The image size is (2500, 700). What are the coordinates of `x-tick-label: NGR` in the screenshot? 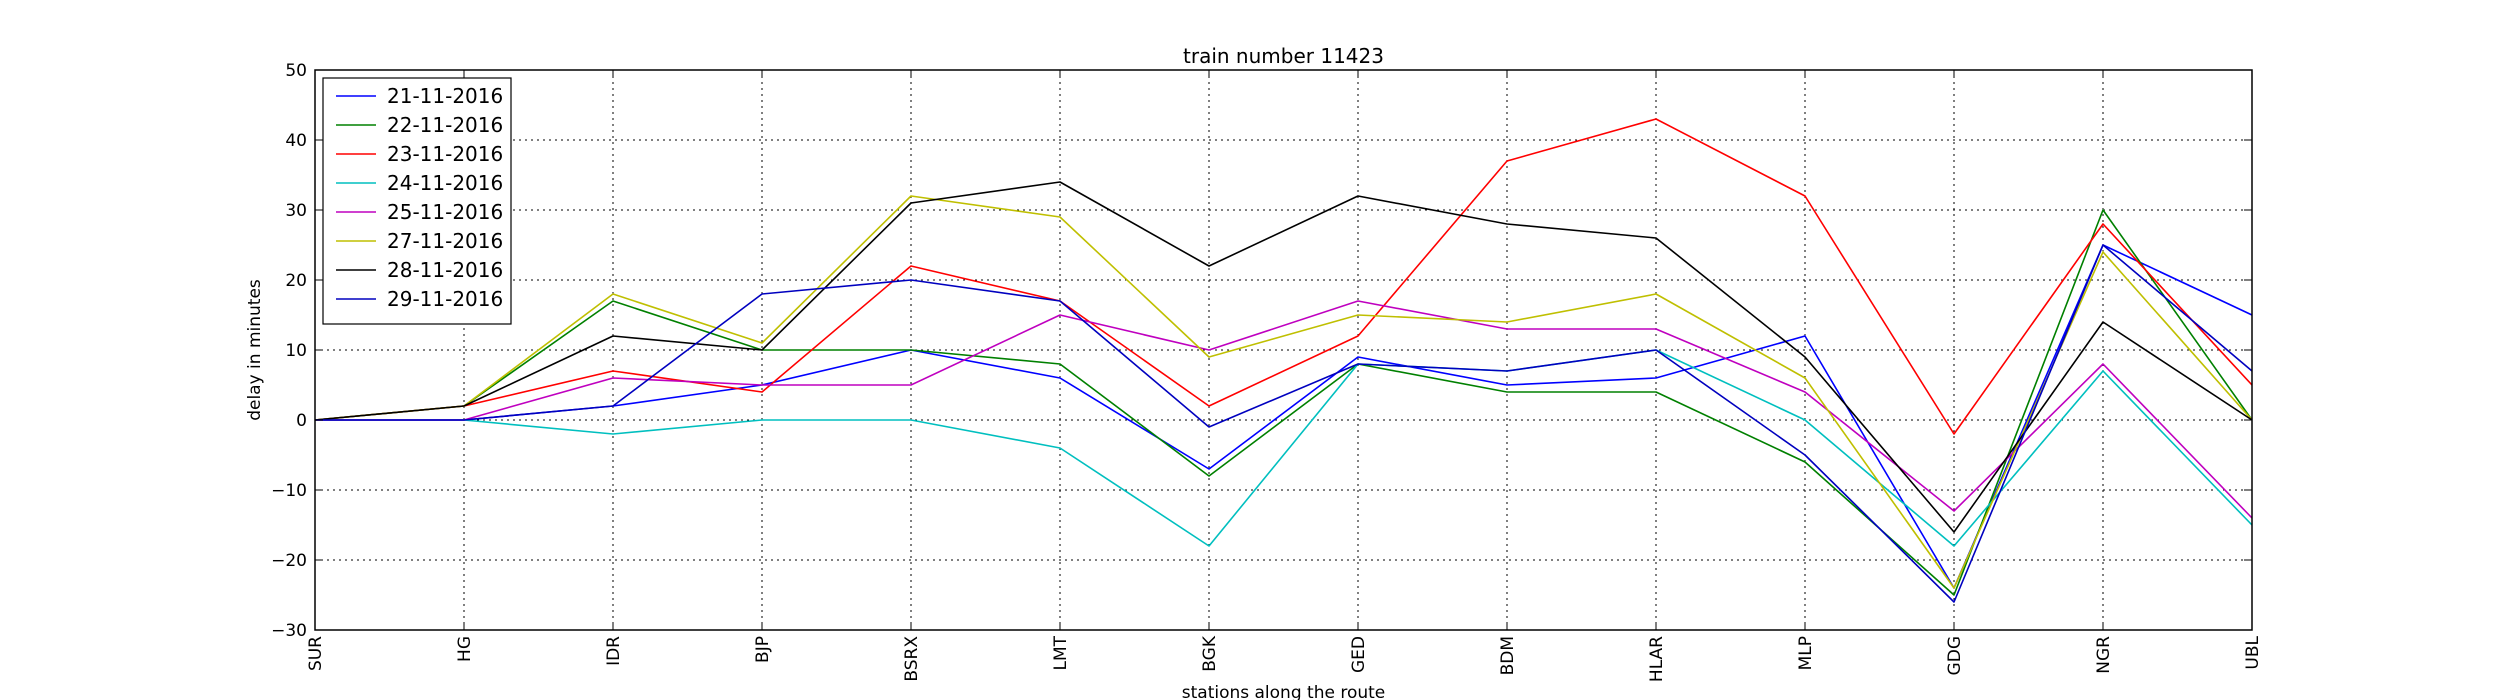 It's located at (2104, 655).